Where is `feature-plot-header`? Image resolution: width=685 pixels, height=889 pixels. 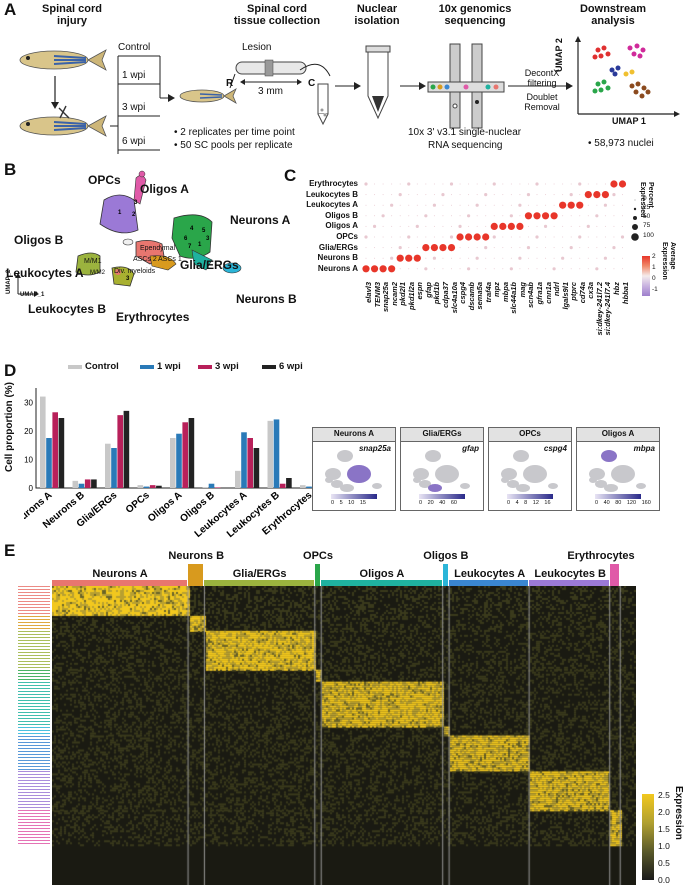 feature-plot-header is located at coordinates (442, 435).